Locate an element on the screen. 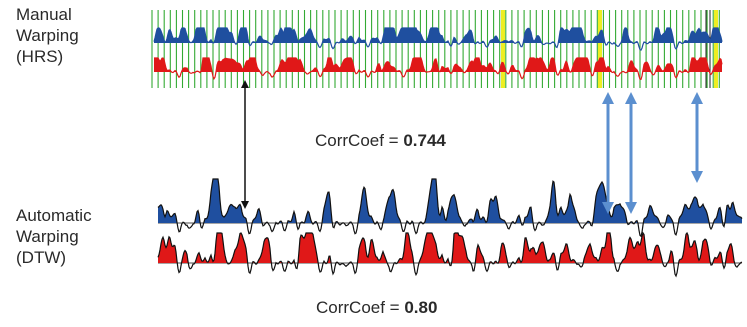  manual-blue-line is located at coordinates (438, 39).